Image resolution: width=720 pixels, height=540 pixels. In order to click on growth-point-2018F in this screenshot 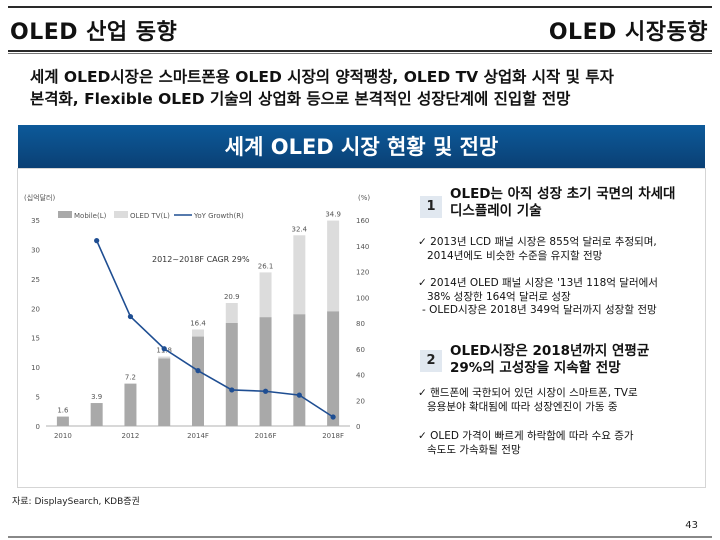, I will do `click(333, 417)`.